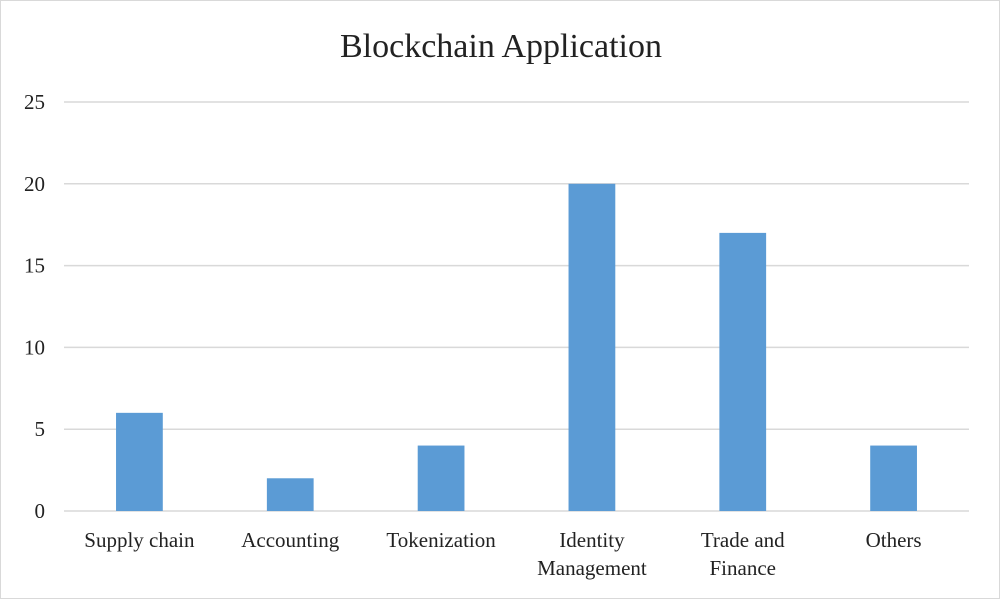 Image resolution: width=1000 pixels, height=600 pixels. Describe the element at coordinates (139, 540) in the screenshot. I see `x-category-label: Supply chain` at that location.